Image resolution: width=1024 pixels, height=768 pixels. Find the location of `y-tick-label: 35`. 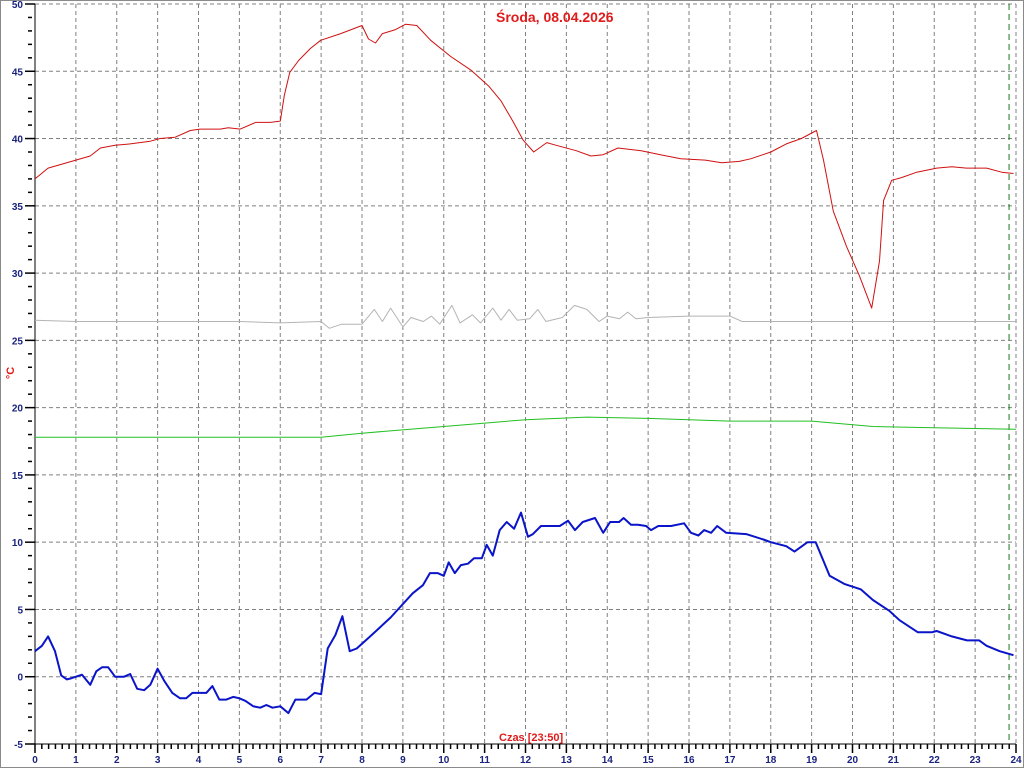

y-tick-label: 35 is located at coordinates (18, 207).